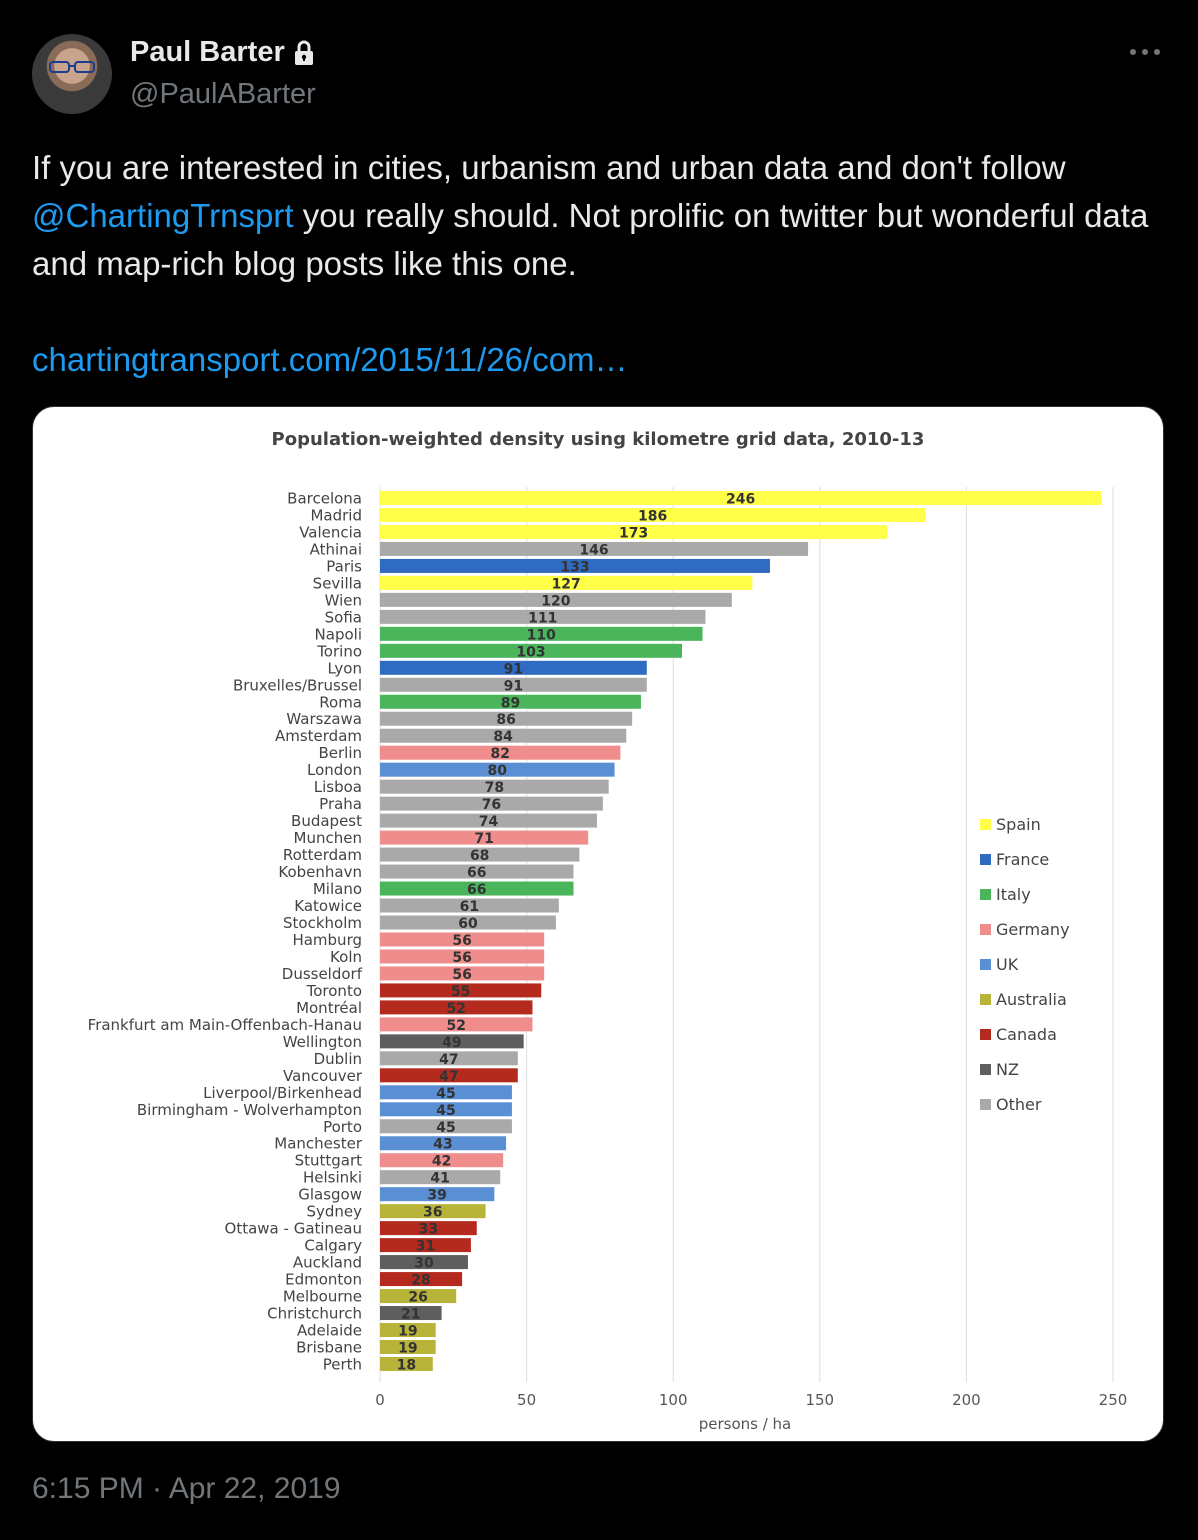  Describe the element at coordinates (499, 754) in the screenshot. I see `bar-value-label: 82` at that location.